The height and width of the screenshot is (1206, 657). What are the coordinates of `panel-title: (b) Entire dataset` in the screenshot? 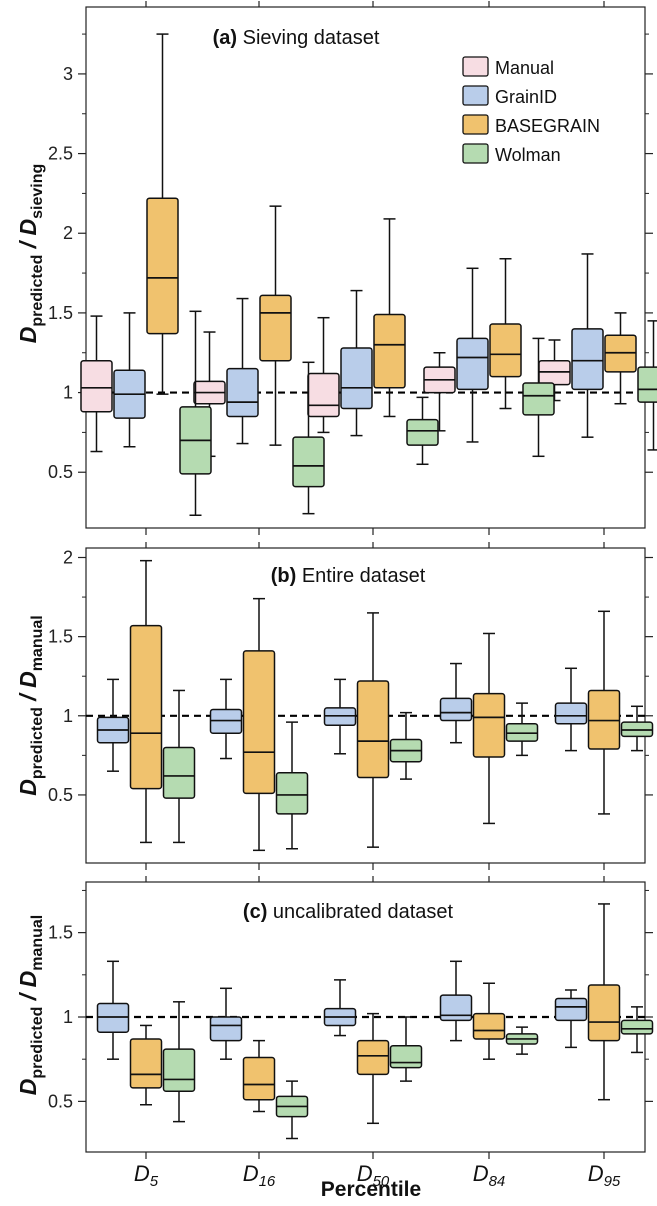 It's located at (348, 576).